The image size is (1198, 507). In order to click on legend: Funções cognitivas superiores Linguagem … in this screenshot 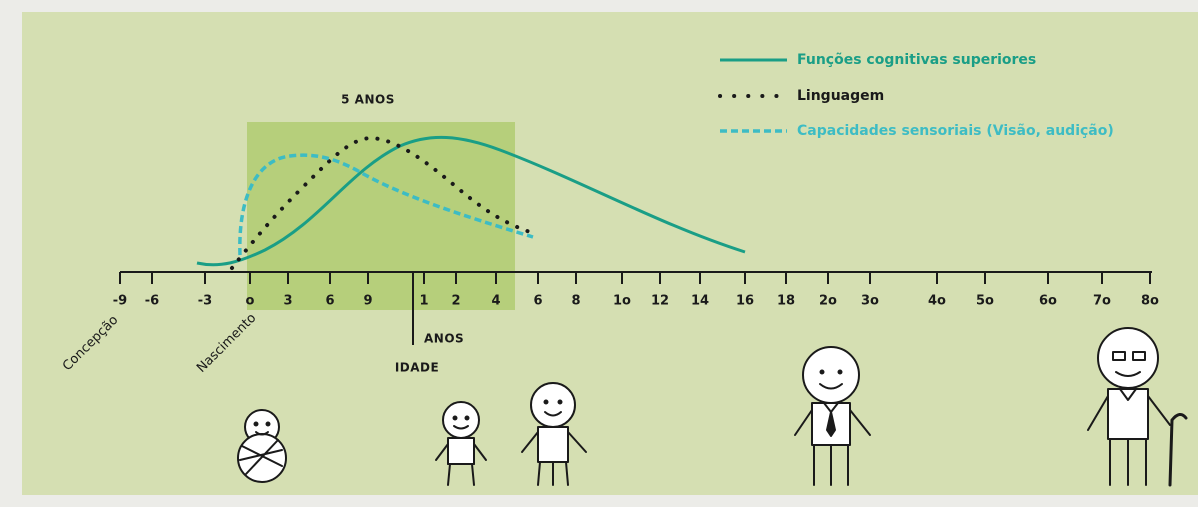, I will do `click(916, 95)`.